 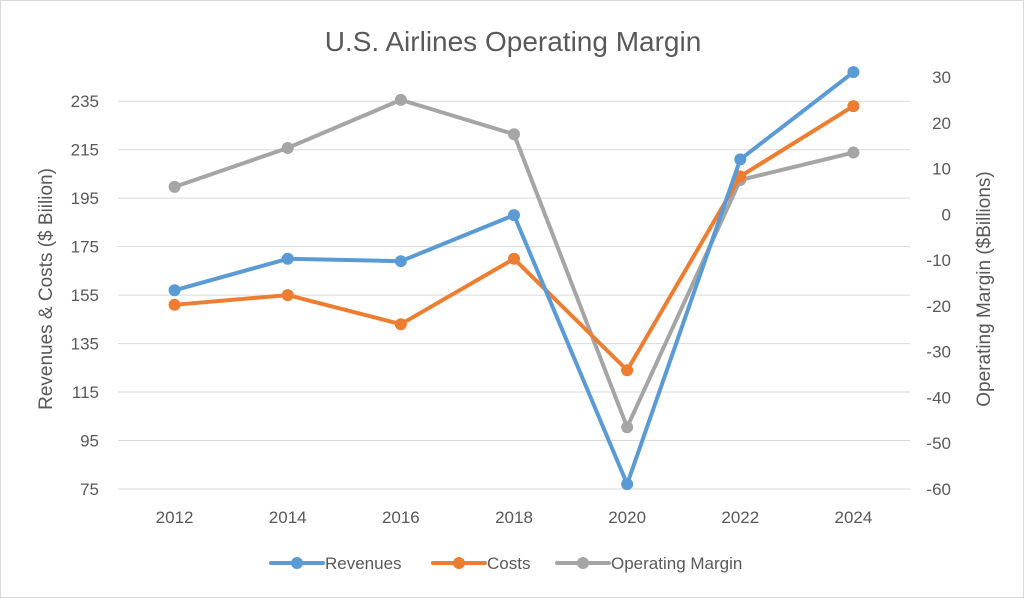 What do you see at coordinates (984, 289) in the screenshot?
I see `right-axis-label: Operating Margin ($Billions)` at bounding box center [984, 289].